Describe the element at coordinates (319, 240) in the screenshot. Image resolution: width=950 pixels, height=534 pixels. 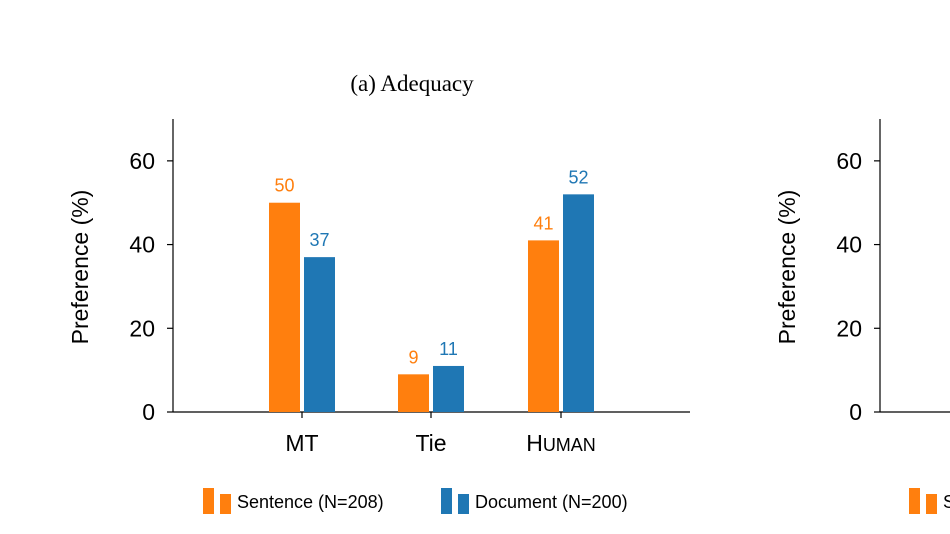
I see `data-label: 37` at that location.